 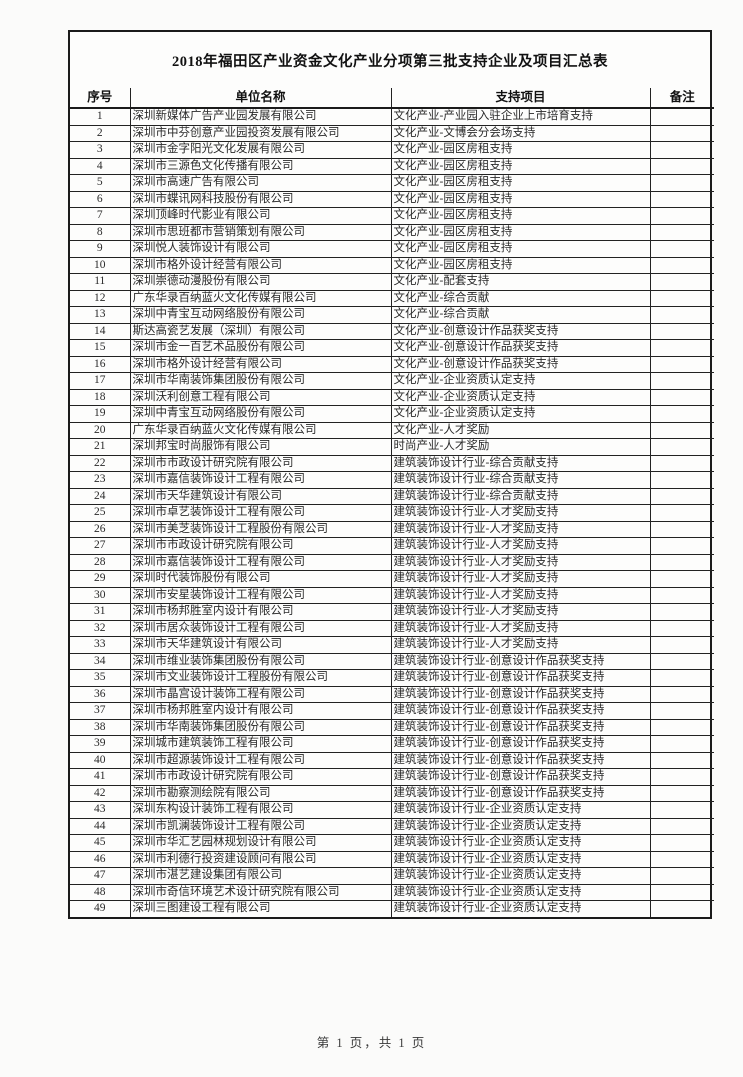 What do you see at coordinates (100, 513) in the screenshot?
I see `cell-no: 25` at bounding box center [100, 513].